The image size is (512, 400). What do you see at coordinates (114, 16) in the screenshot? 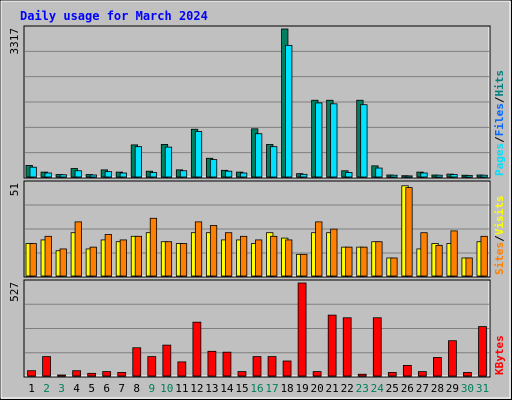
I see `chart-title: Daily usage for March 2024` at bounding box center [114, 16].